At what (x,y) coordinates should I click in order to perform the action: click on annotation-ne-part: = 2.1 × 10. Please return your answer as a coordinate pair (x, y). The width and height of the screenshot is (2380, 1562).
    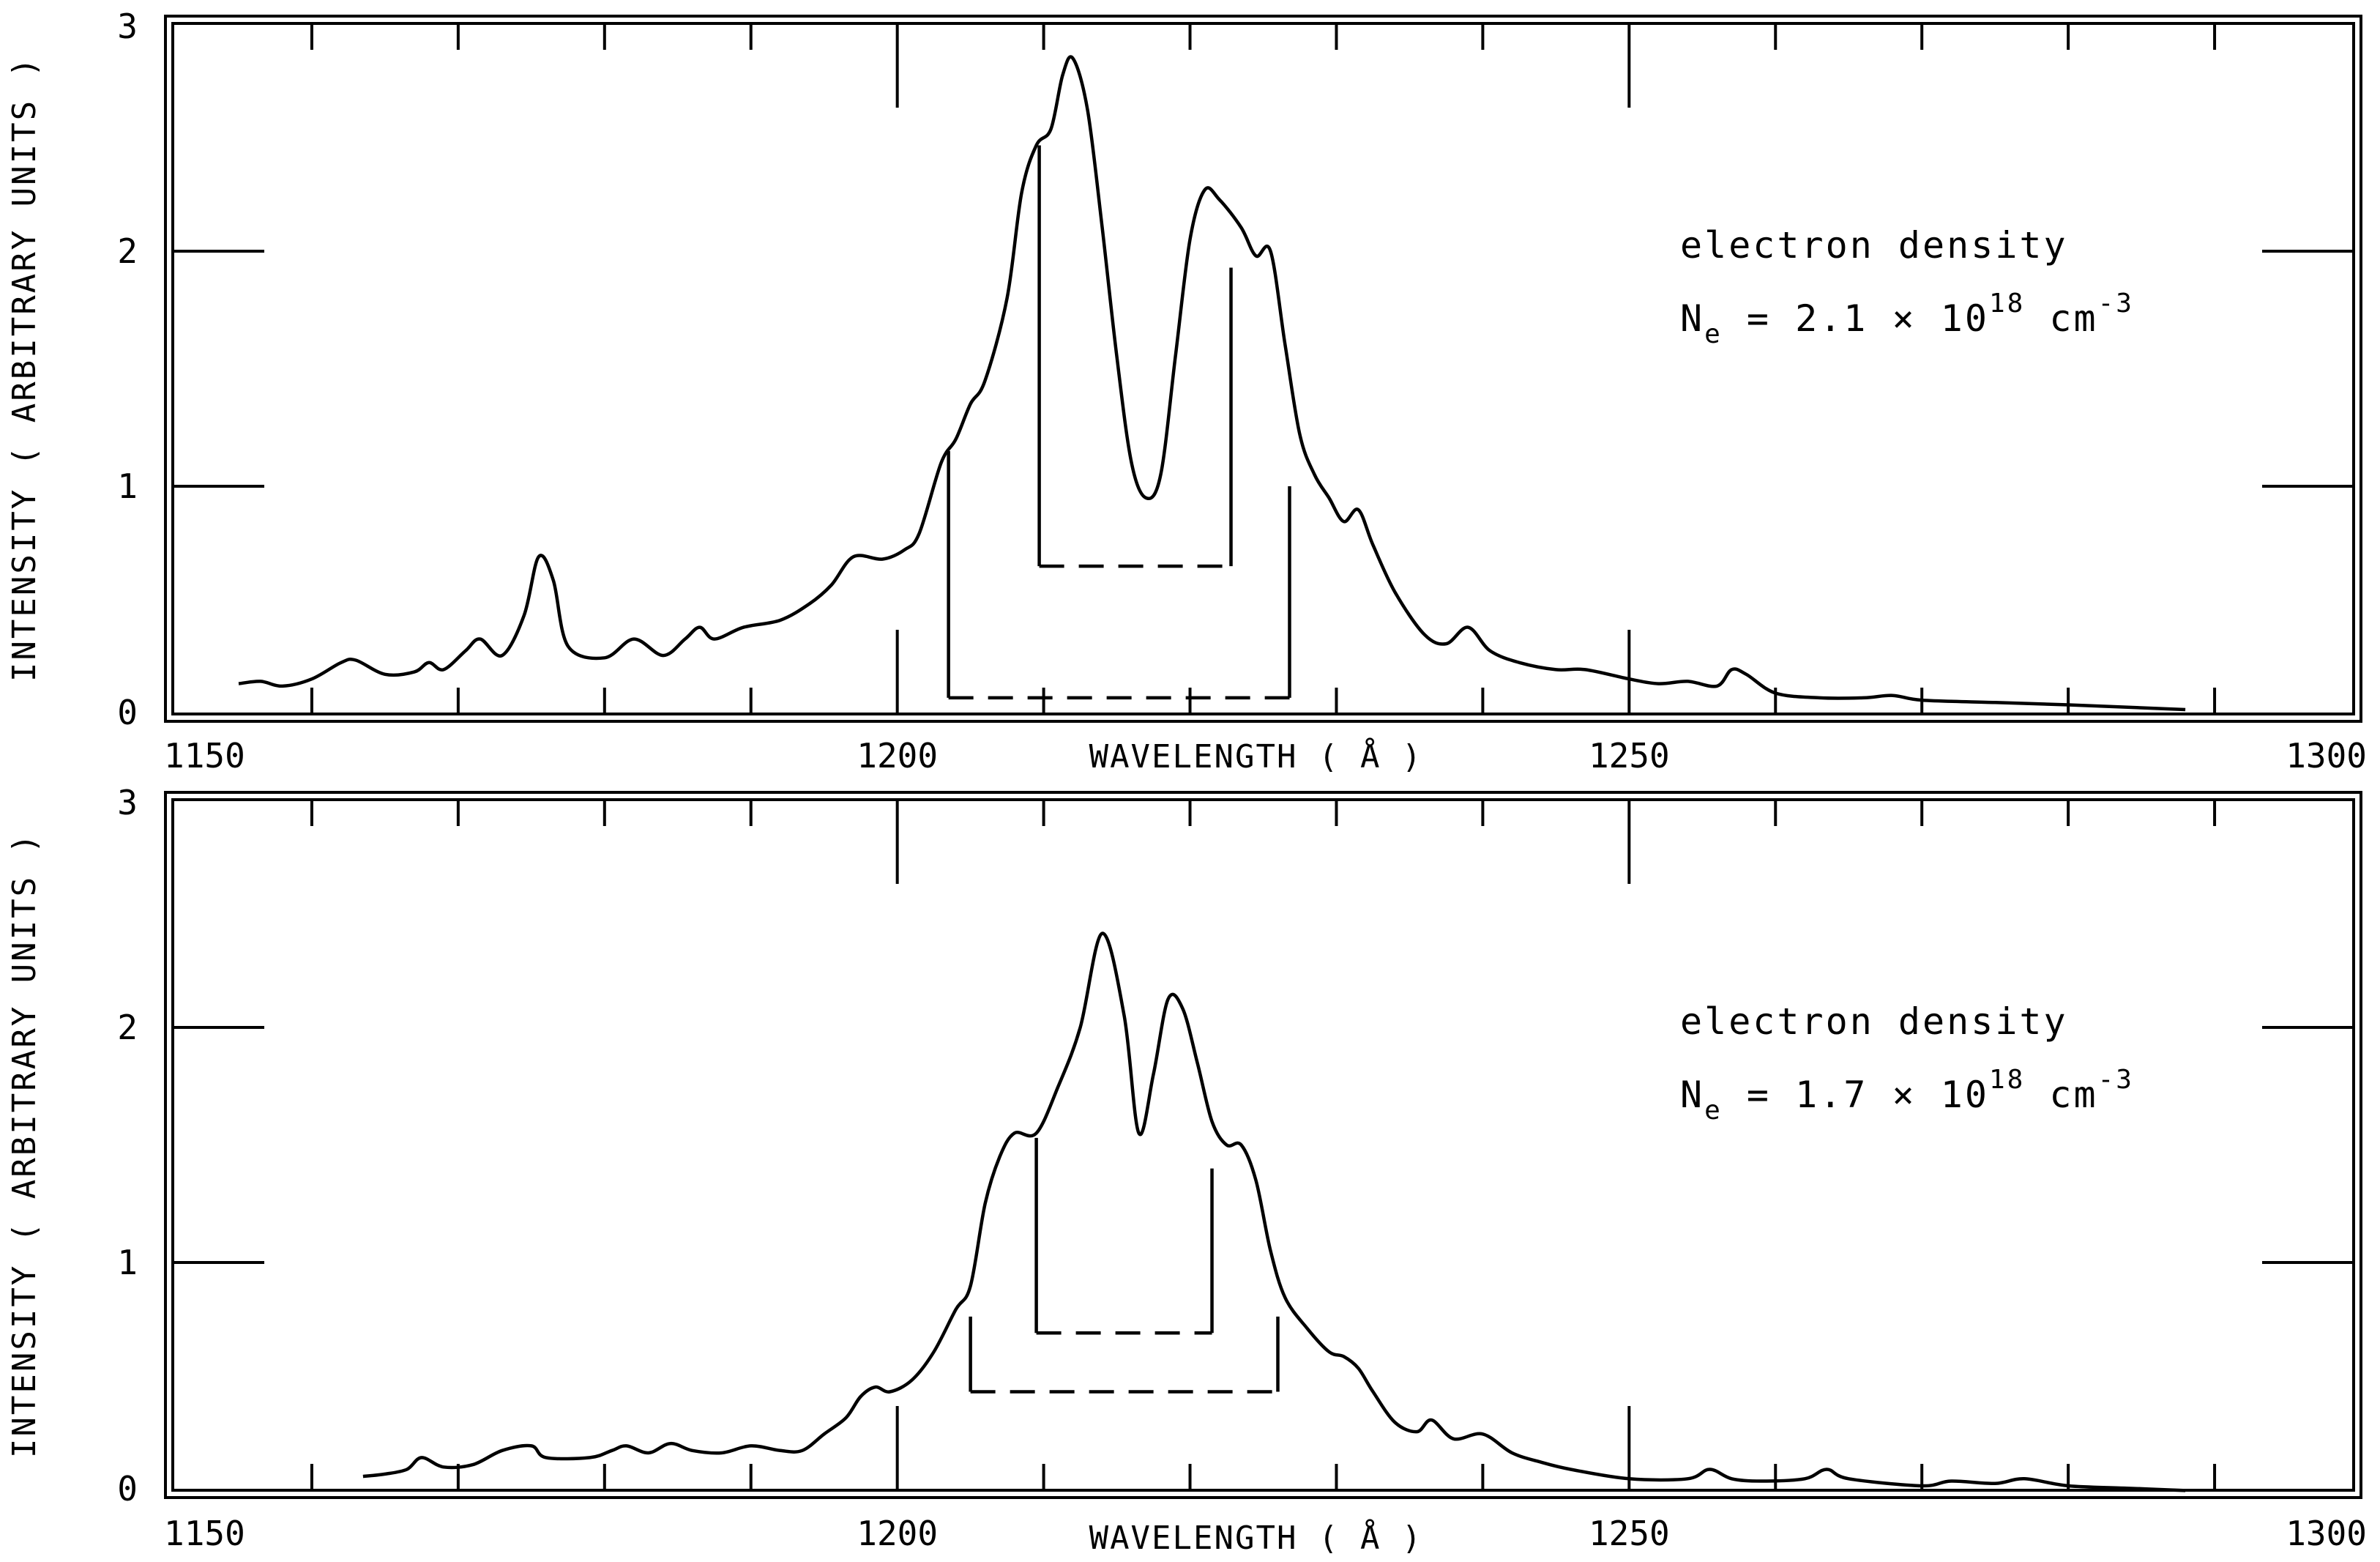
    Looking at the image, I should click on (1856, 318).